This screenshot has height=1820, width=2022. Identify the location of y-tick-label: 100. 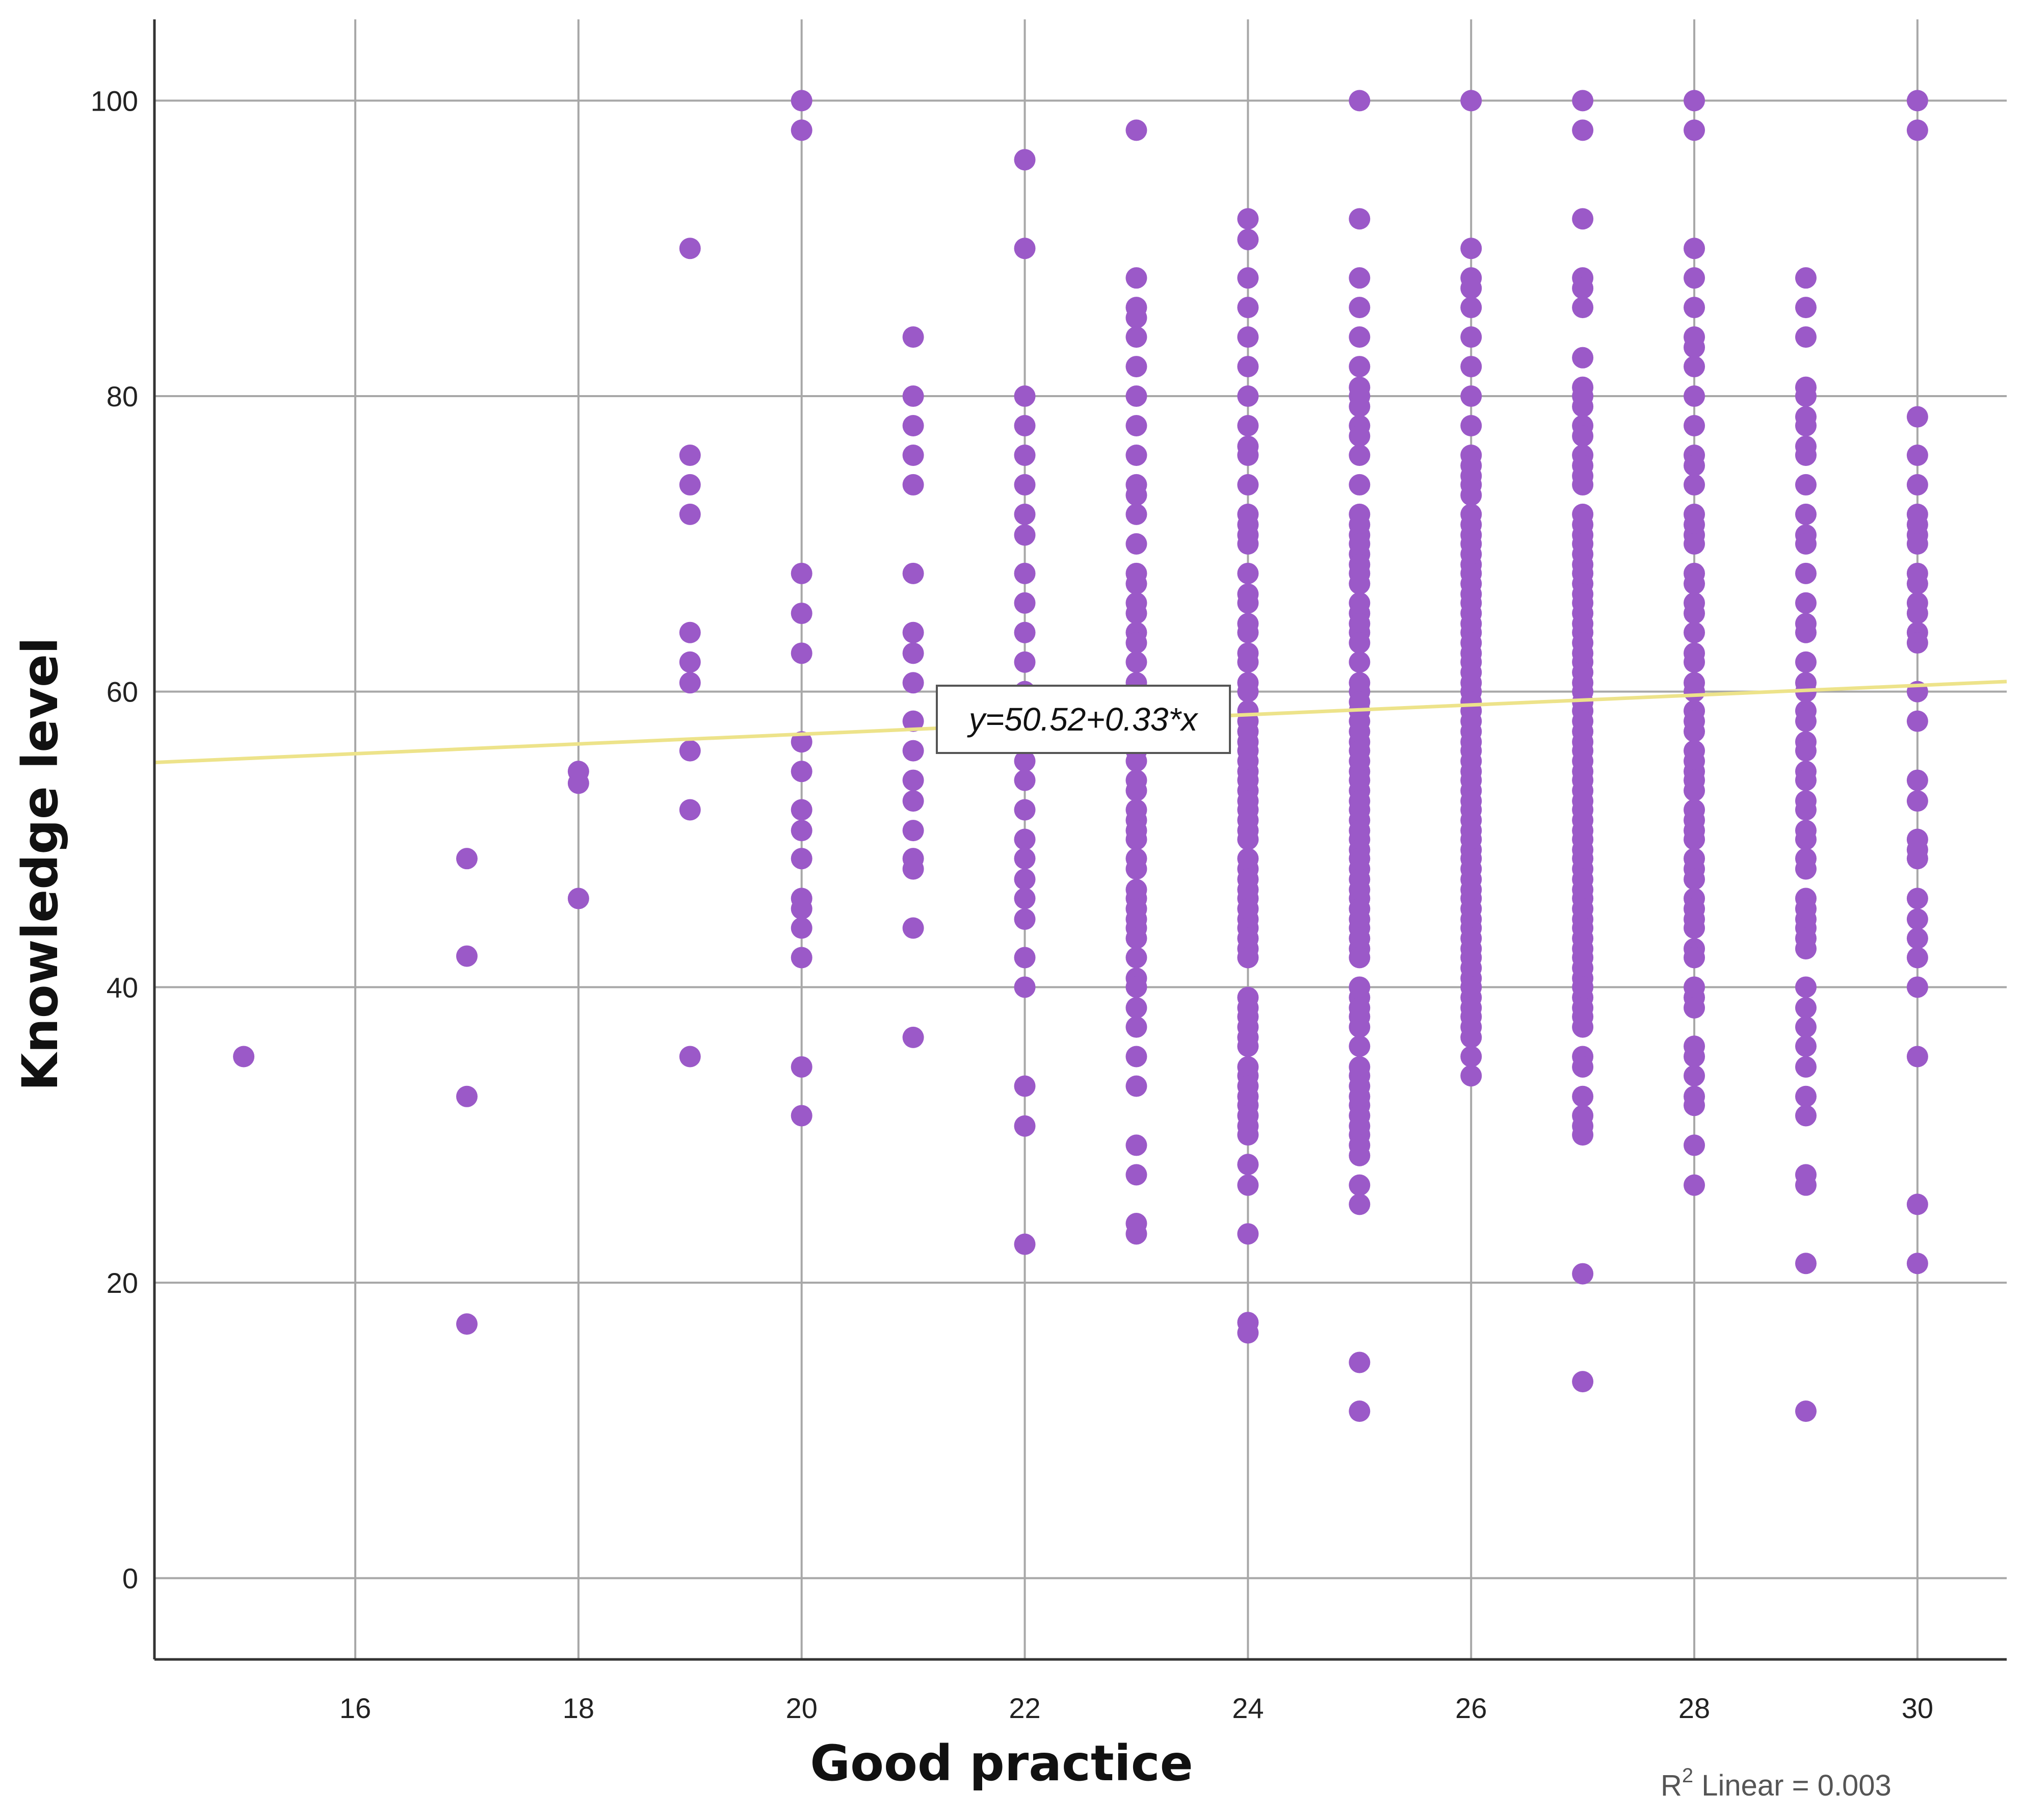
(114, 101).